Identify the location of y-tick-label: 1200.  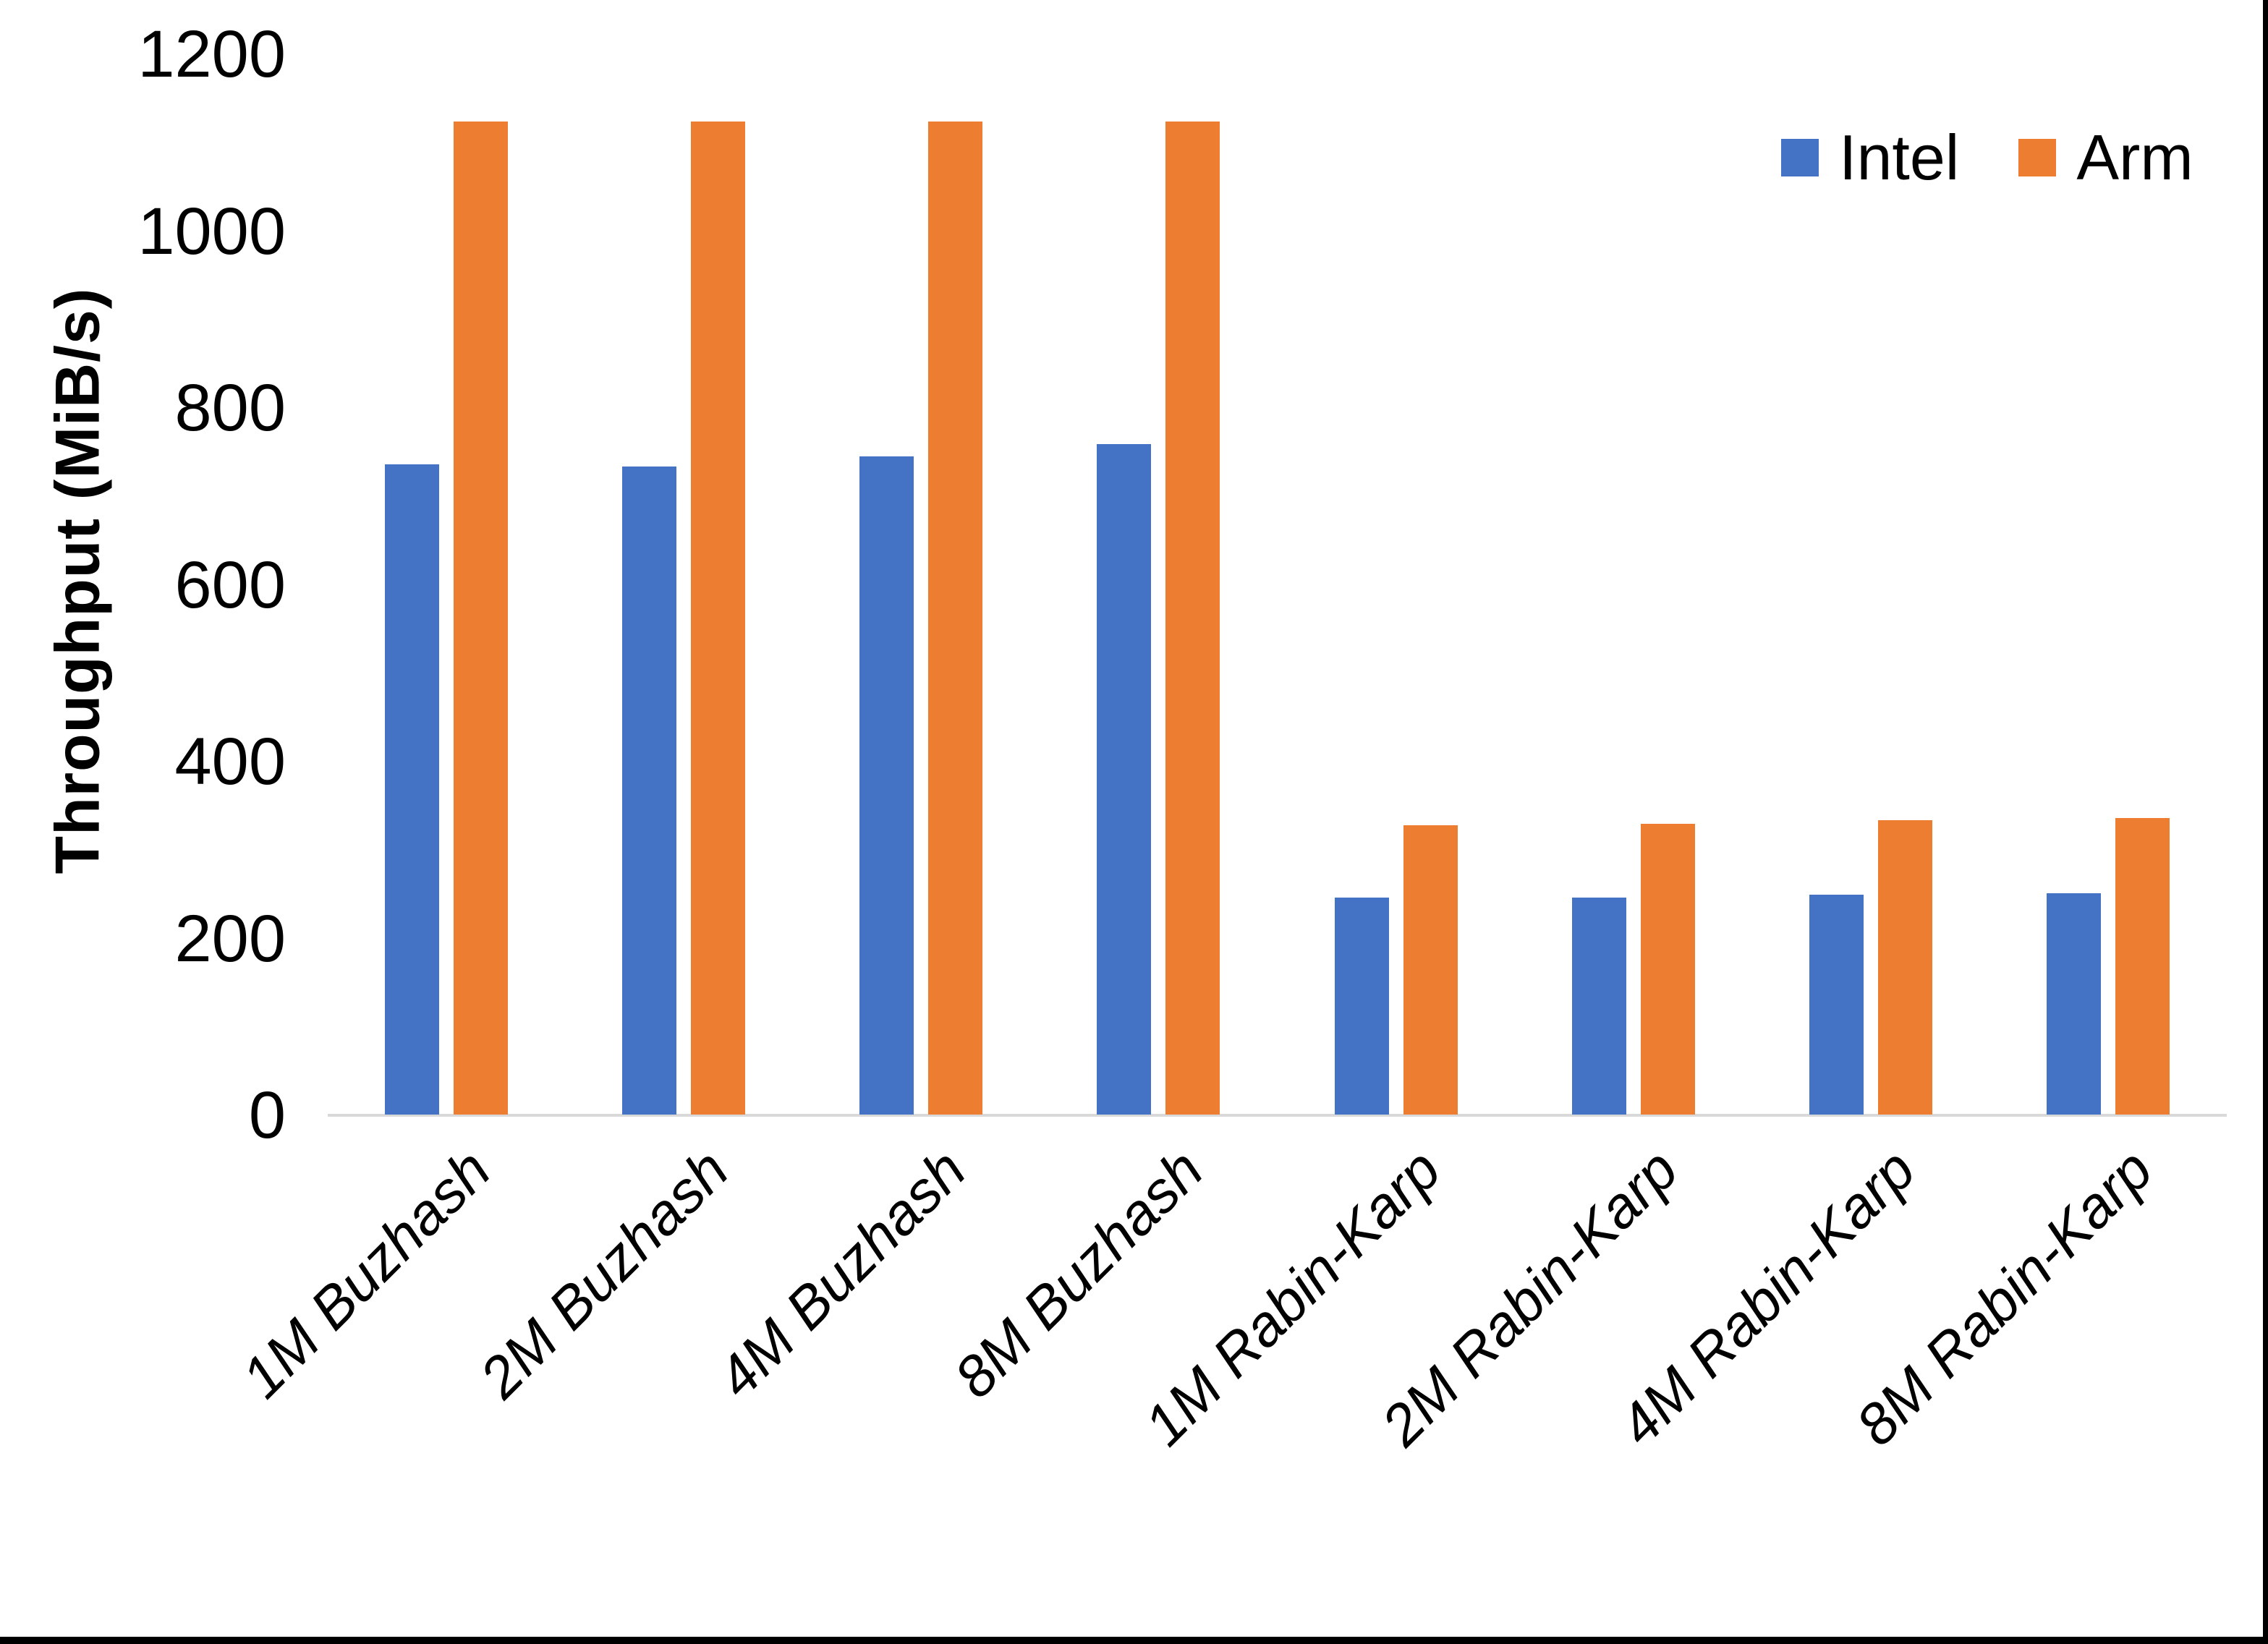
(211, 54).